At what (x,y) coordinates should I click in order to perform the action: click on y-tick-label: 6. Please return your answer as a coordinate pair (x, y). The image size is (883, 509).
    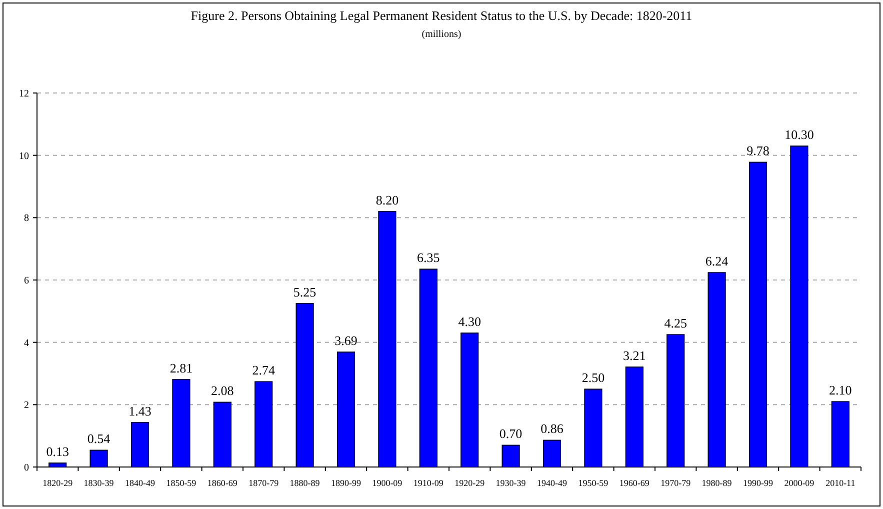
    Looking at the image, I should click on (26, 281).